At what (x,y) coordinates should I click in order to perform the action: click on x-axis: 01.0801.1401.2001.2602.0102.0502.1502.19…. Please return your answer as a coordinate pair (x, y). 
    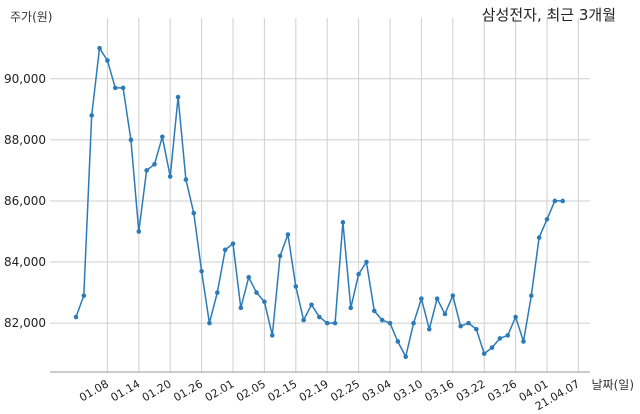
    Looking at the image, I should click on (320, 392).